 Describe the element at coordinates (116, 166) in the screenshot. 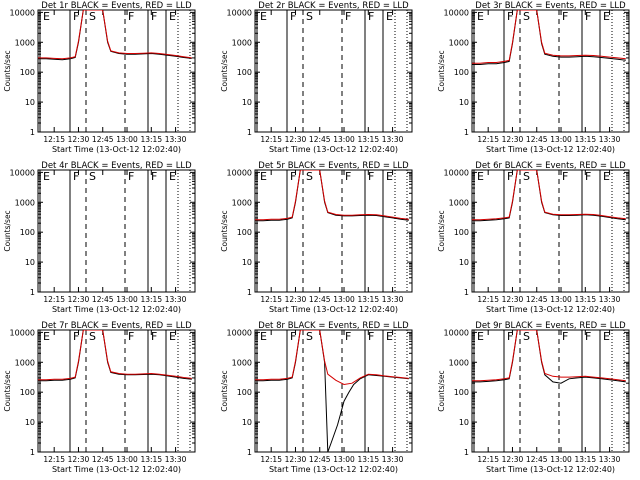

I see `panel-title: Det 4r BLACK = Events, RED = LLD` at that location.